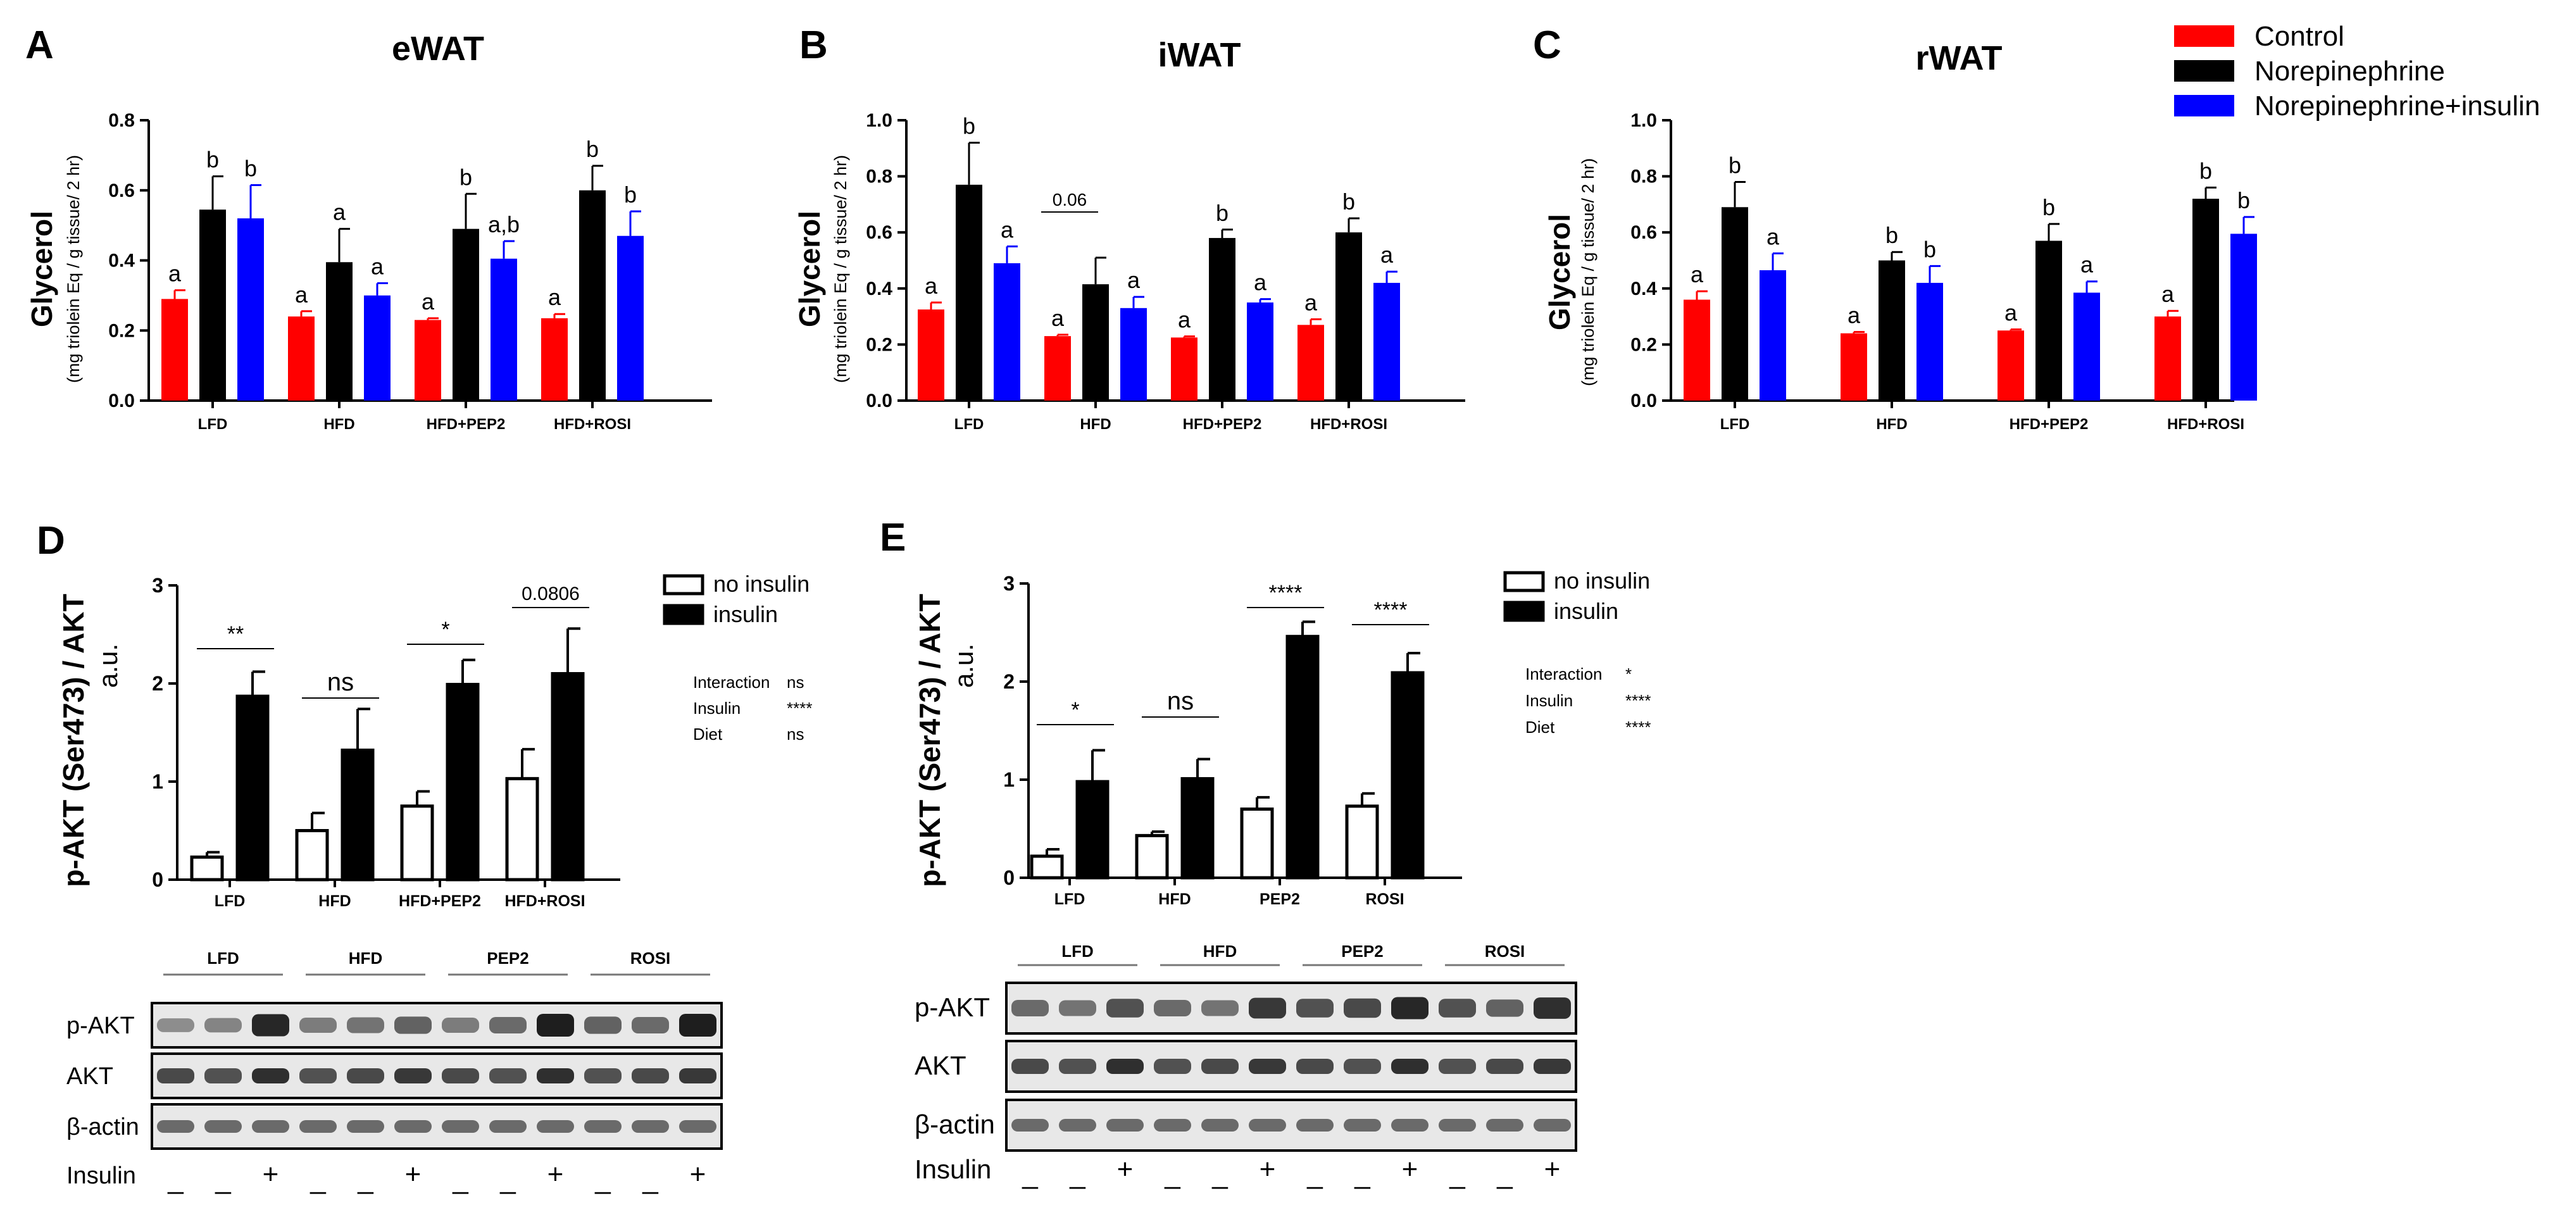 This screenshot has width=2576, height=1229. I want to click on legend-d-swatch-no-insulin, so click(683, 585).